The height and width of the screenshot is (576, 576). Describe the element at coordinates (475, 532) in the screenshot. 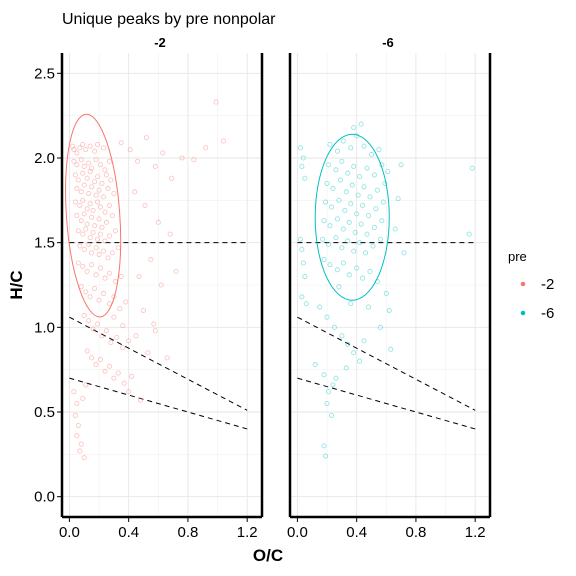

I see `x-tick-label: 1.2` at that location.